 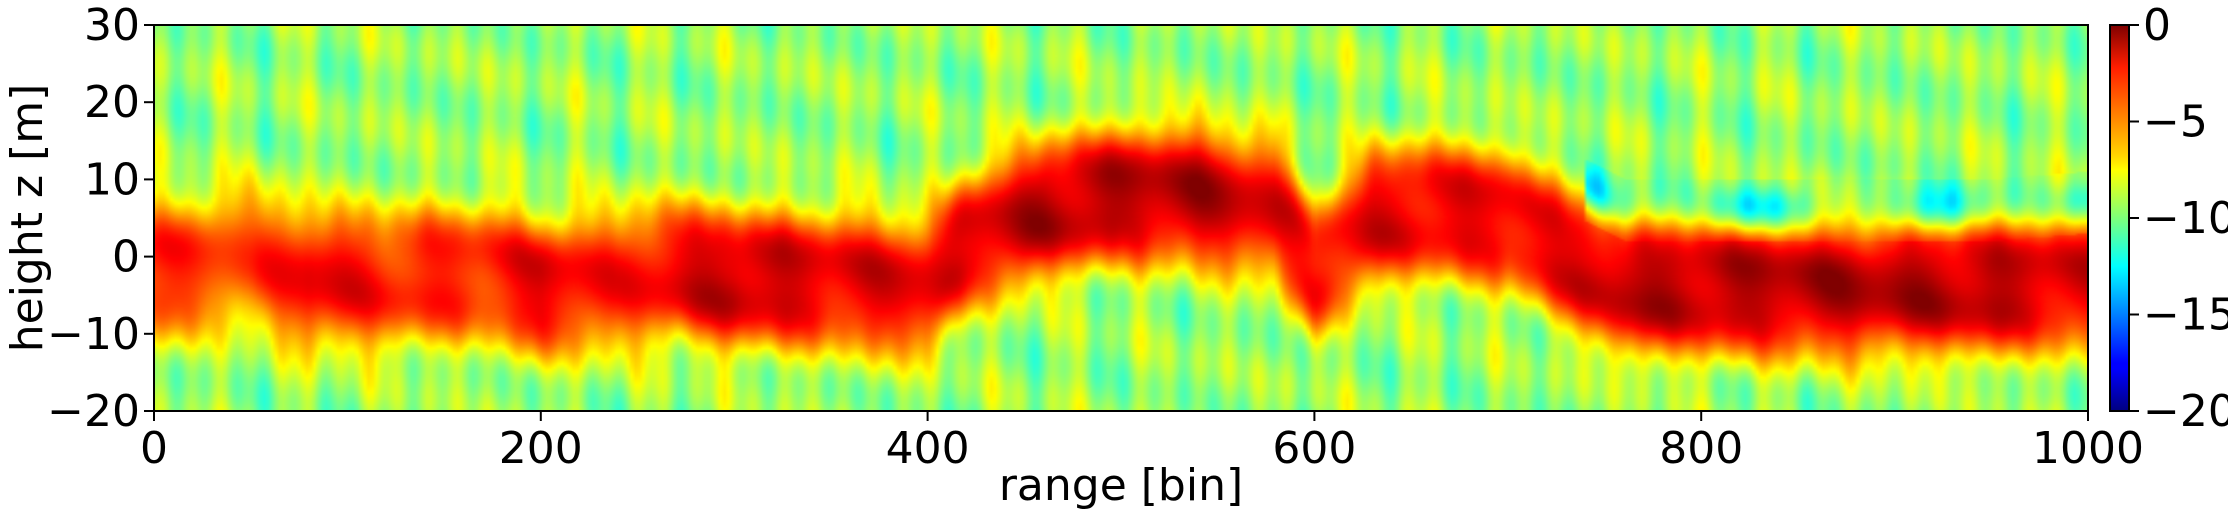 What do you see at coordinates (2119, 218) in the screenshot?
I see `colorbar` at bounding box center [2119, 218].